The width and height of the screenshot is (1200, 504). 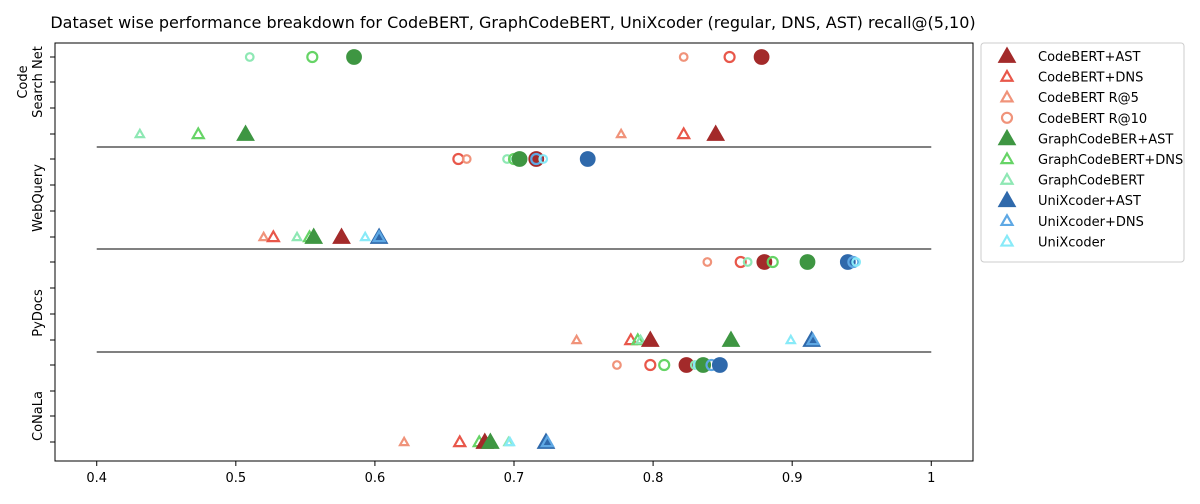 I want to click on legend-box, so click(x=1082, y=152).